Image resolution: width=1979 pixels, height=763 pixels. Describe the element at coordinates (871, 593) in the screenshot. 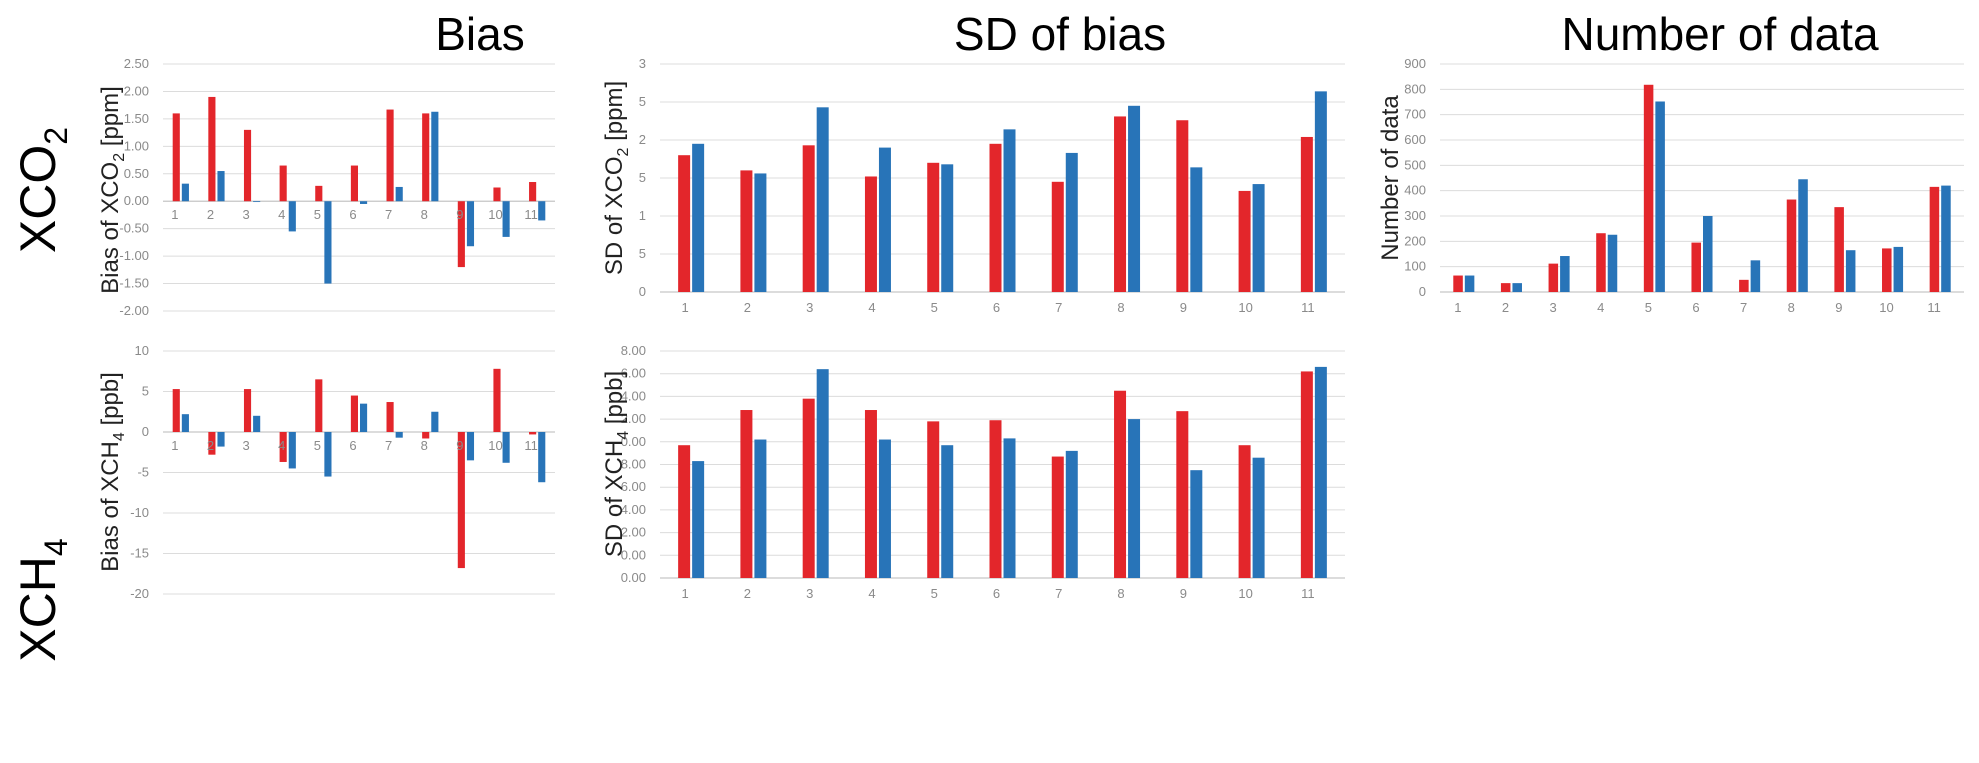

I see `x-tick-label: 4` at that location.